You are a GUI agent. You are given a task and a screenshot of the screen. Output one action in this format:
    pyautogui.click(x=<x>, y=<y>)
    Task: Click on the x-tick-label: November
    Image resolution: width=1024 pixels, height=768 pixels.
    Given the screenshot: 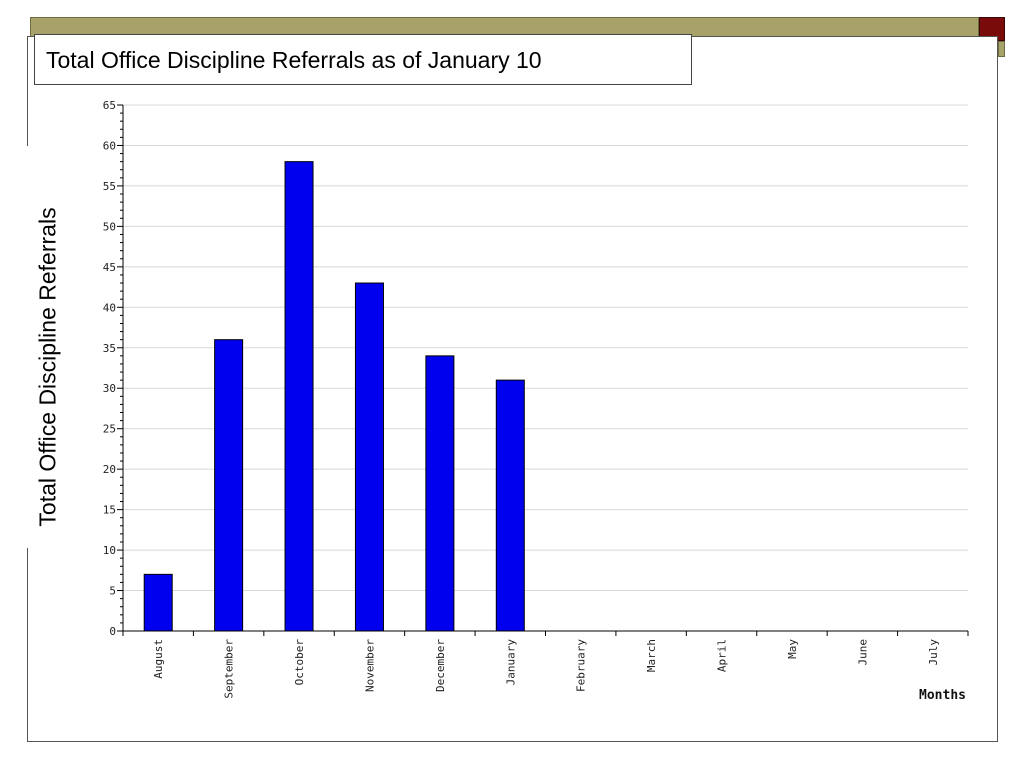 What is the action you would take?
    pyautogui.click(x=369, y=665)
    